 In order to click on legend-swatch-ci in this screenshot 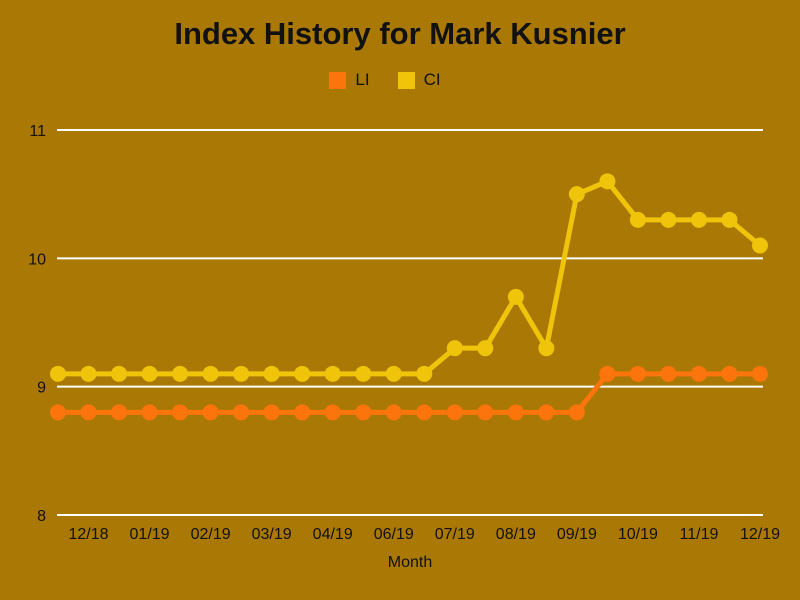, I will do `click(406, 80)`.